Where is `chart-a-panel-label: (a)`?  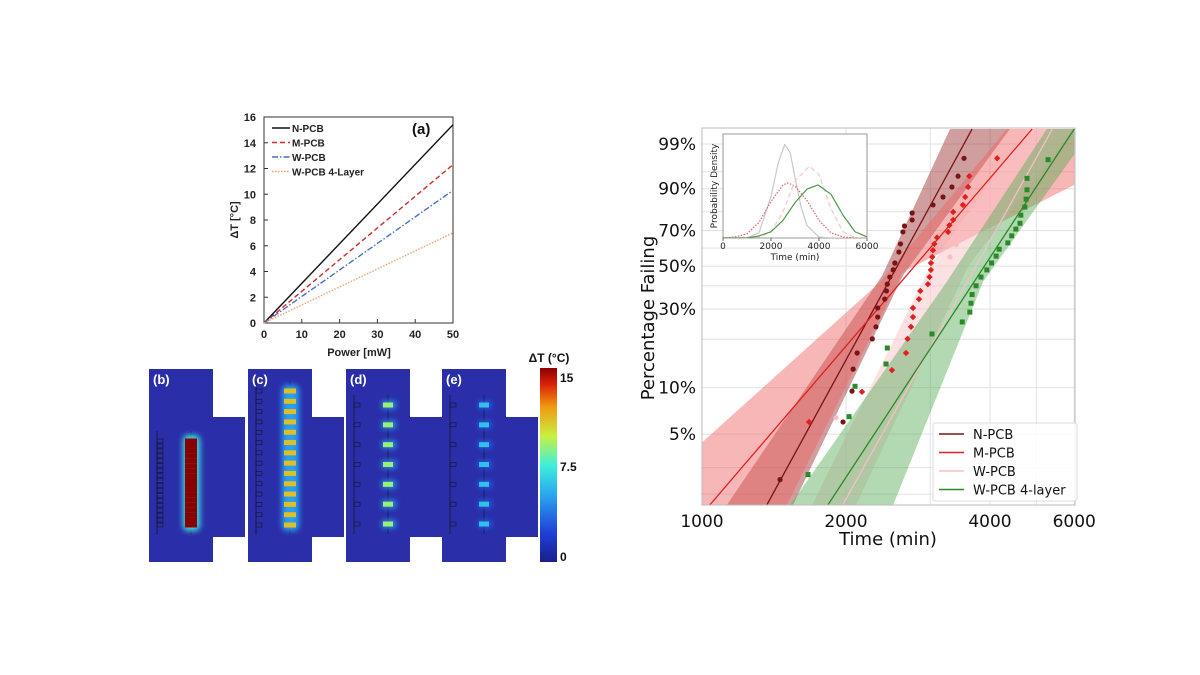 chart-a-panel-label: (a) is located at coordinates (421, 129).